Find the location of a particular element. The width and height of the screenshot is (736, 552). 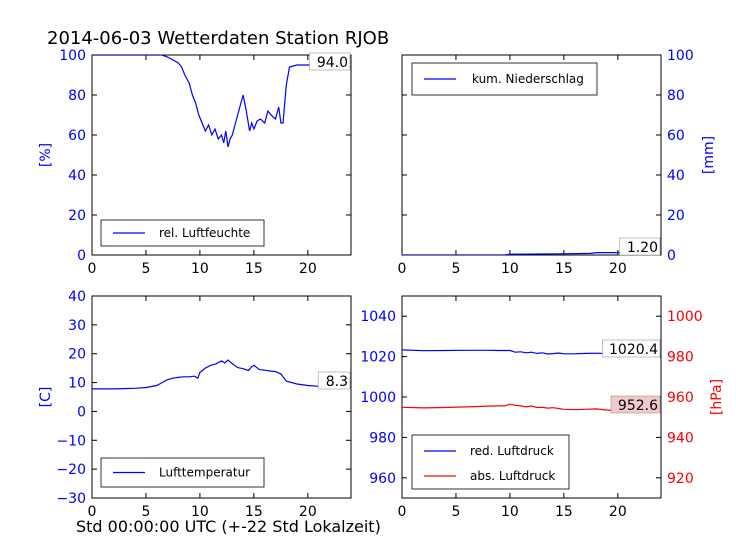

precipitation-x-tick-label: 10 is located at coordinates (510, 269).